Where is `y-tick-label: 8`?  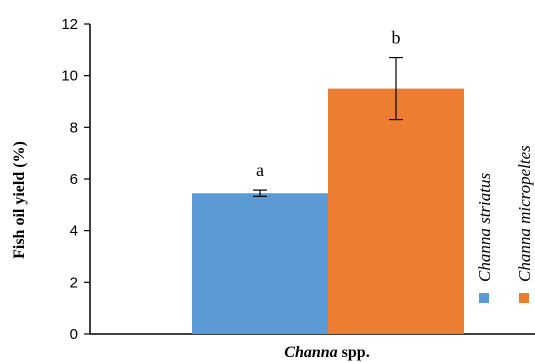
y-tick-label: 8 is located at coordinates (74, 127).